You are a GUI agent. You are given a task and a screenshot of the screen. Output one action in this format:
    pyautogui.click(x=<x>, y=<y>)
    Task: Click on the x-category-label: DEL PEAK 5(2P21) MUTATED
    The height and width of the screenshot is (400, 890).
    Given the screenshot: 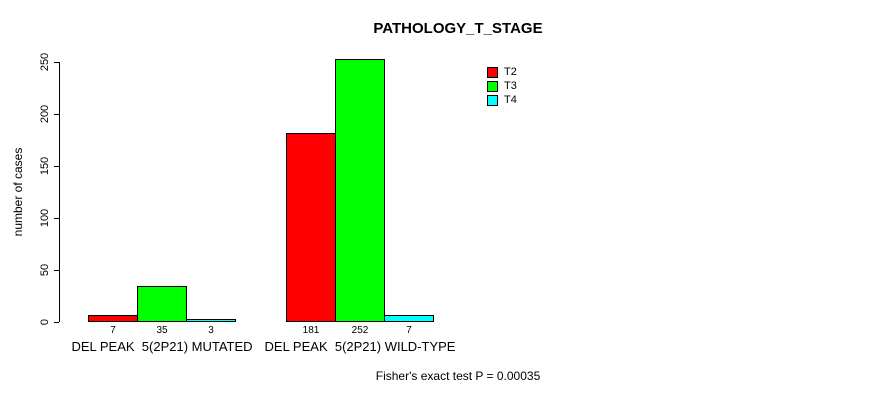 What is the action you would take?
    pyautogui.click(x=162, y=346)
    